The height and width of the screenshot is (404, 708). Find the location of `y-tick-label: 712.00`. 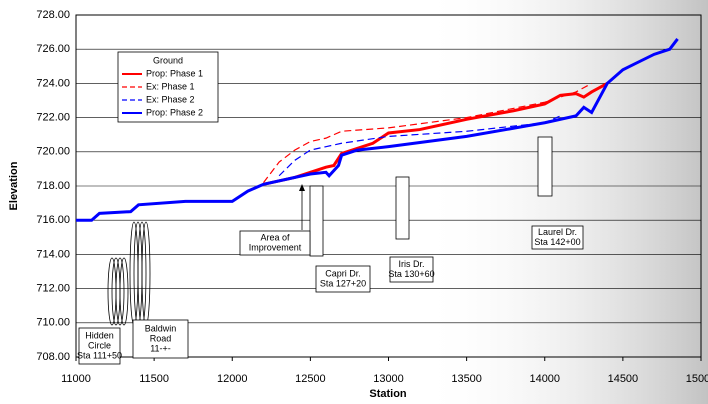

y-tick-label: 712.00 is located at coordinates (53, 289).